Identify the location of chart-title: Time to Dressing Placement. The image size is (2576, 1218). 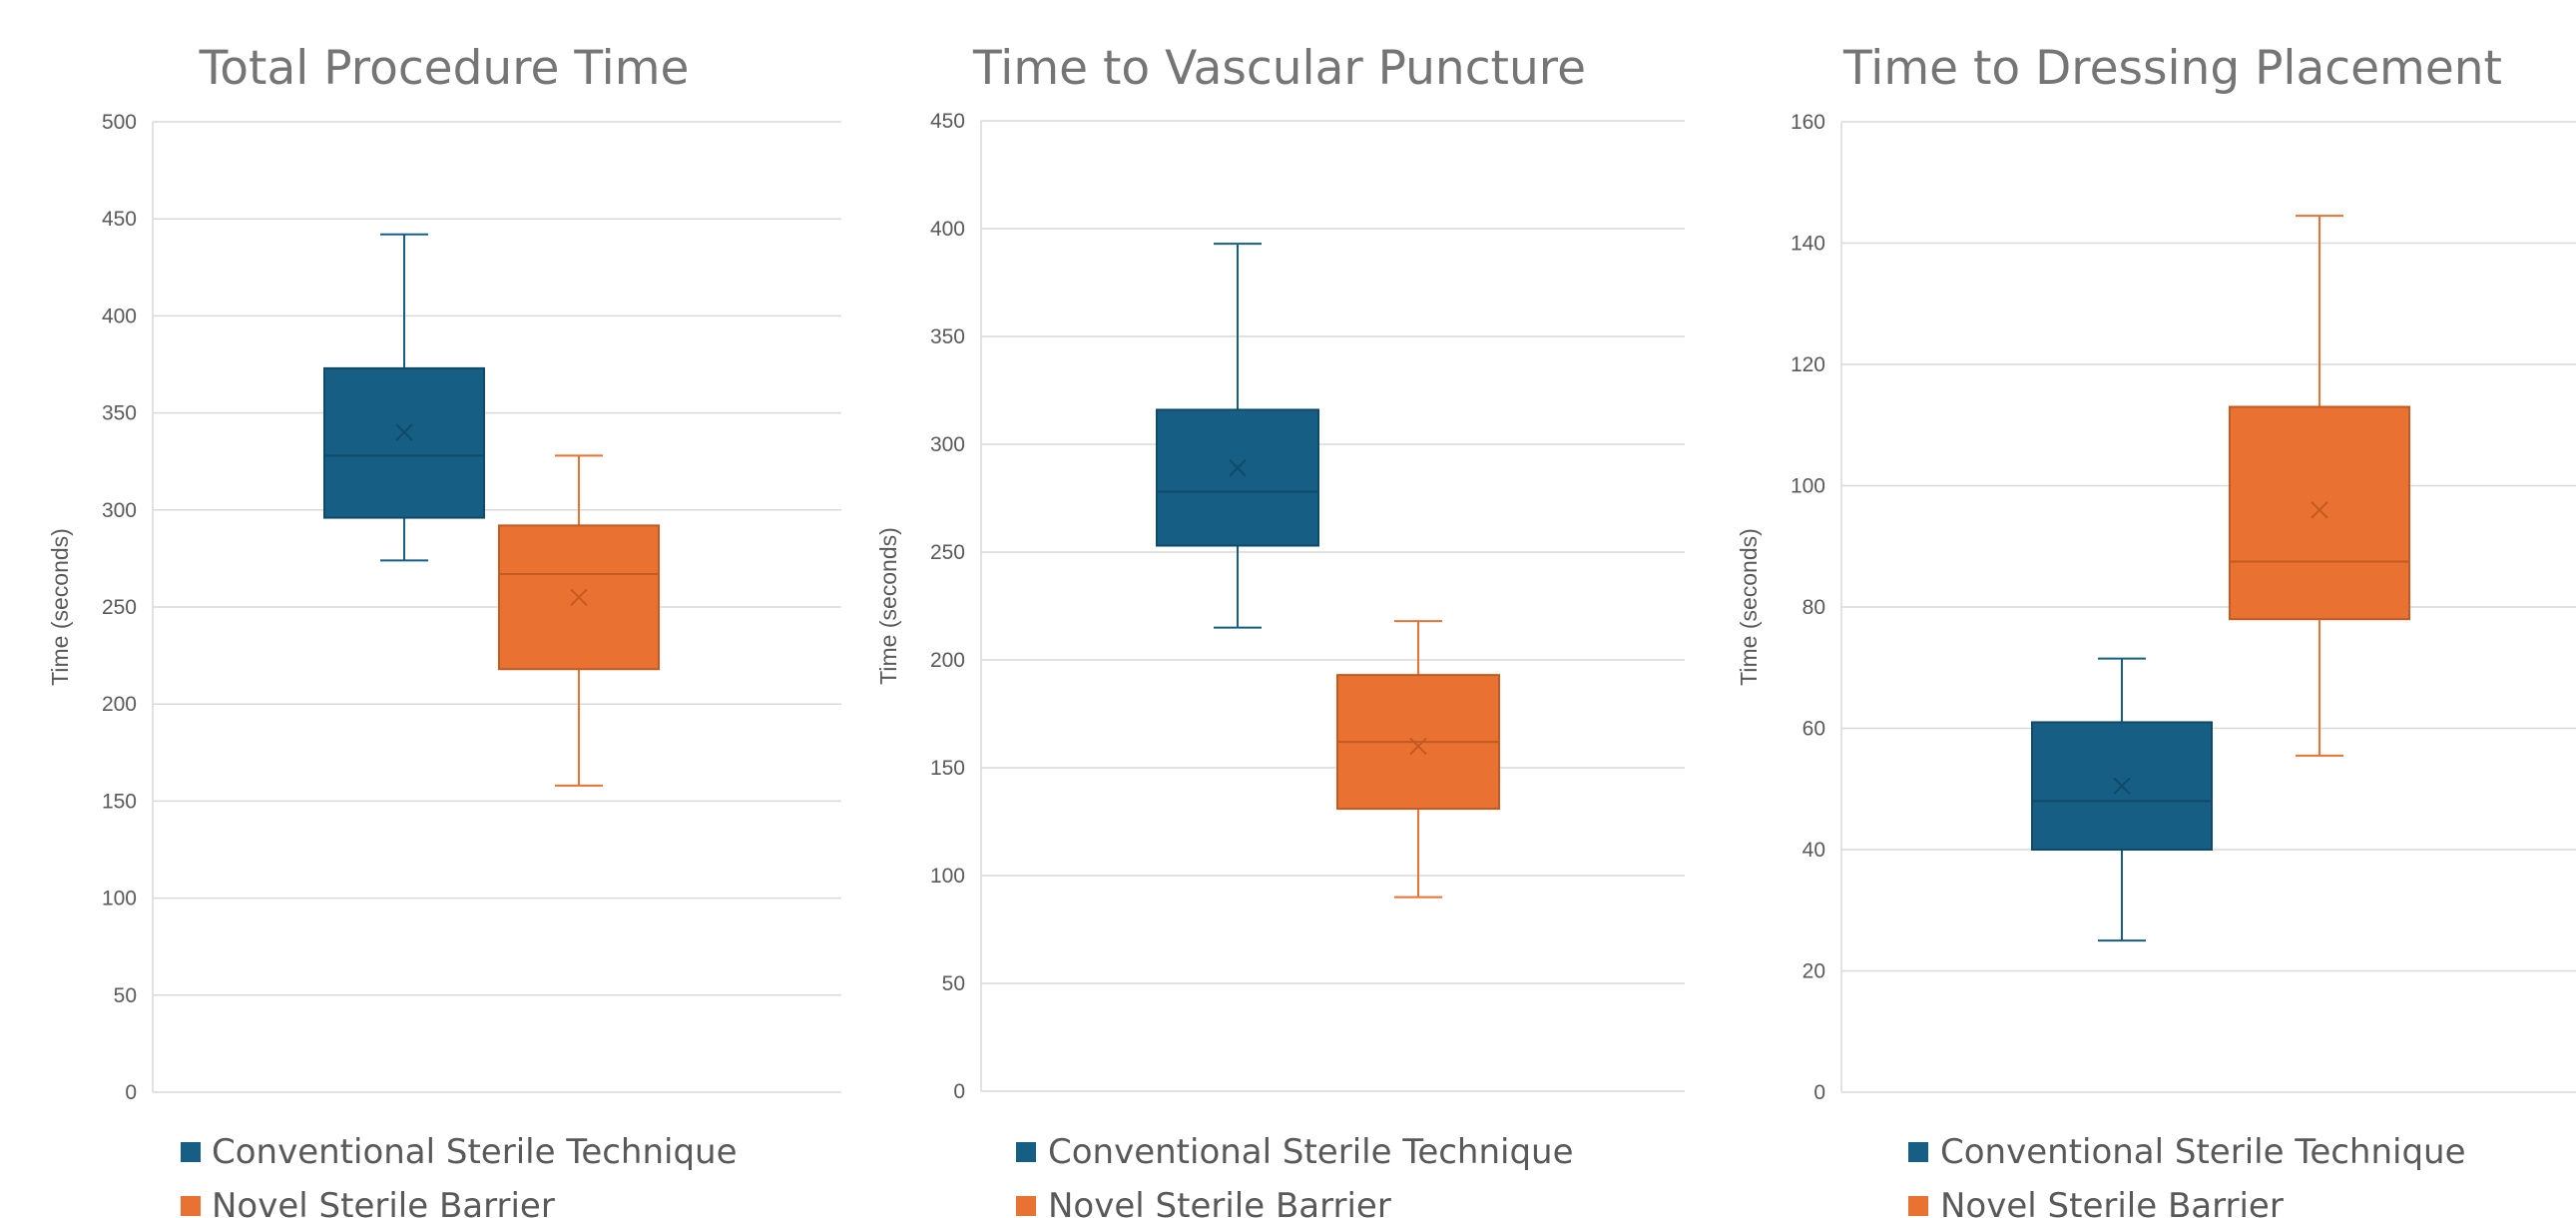
(2172, 69).